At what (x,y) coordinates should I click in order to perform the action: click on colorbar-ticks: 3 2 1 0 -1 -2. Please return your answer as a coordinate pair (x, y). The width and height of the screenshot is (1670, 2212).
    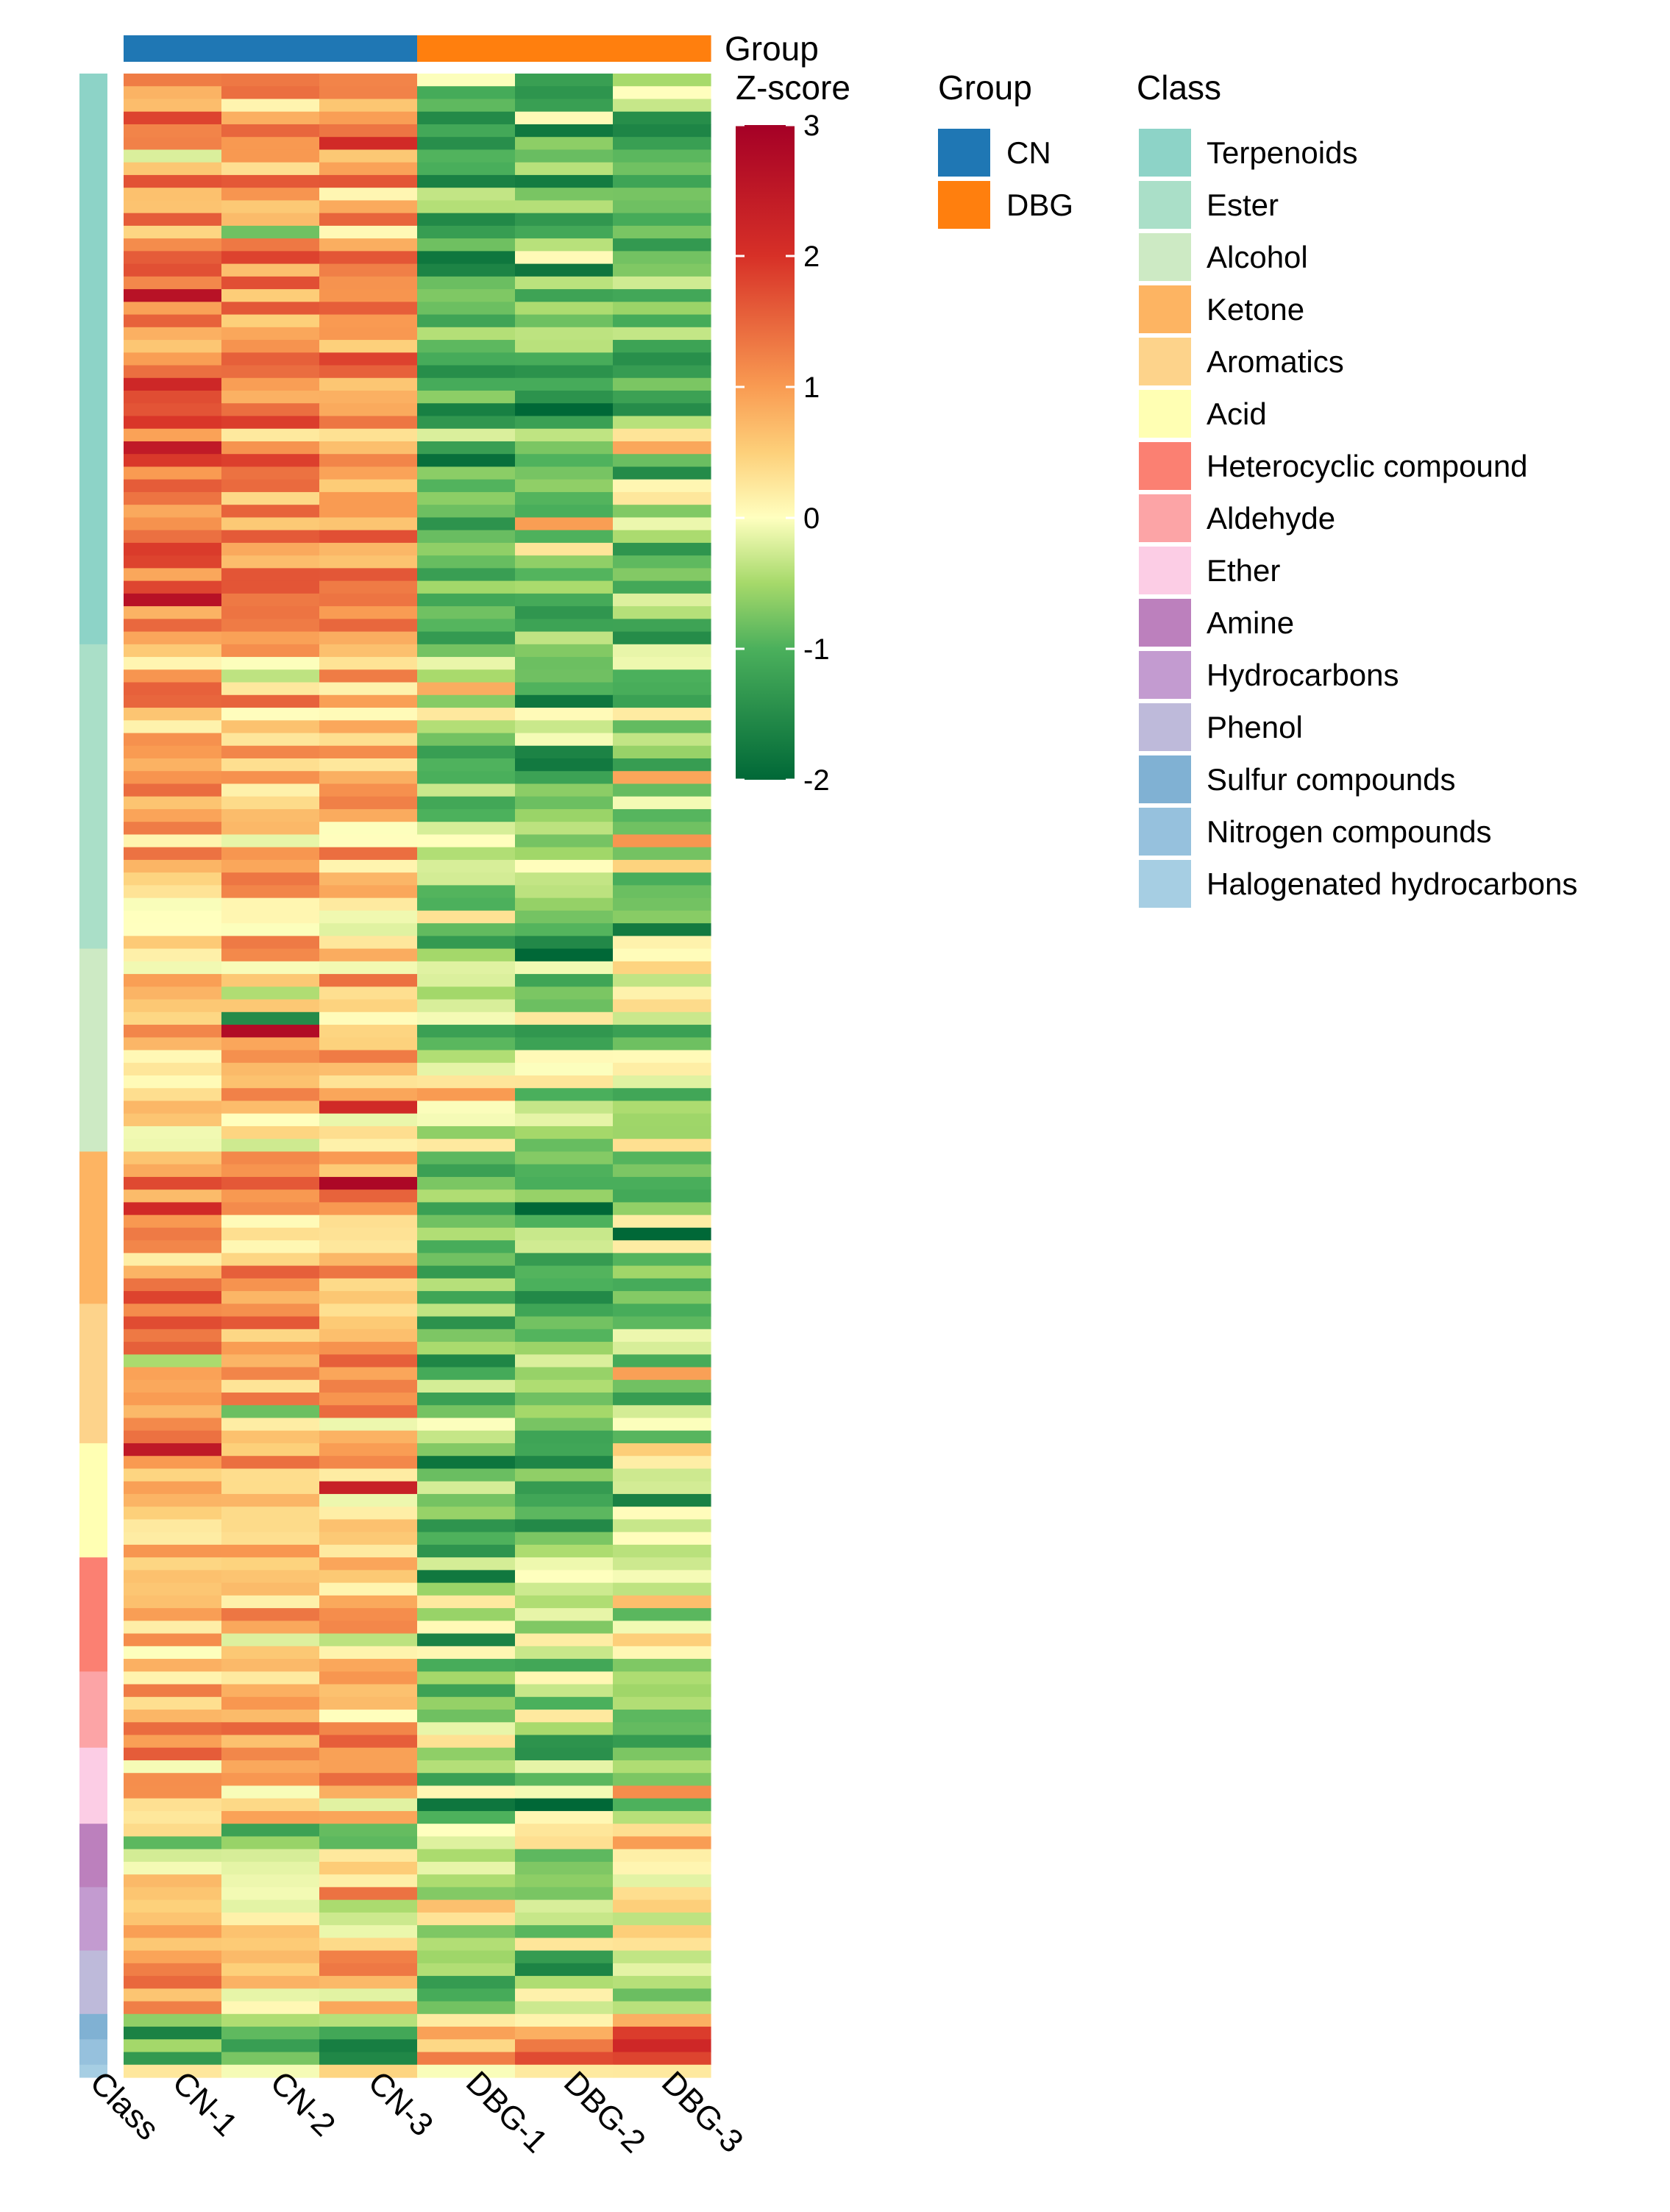
    Looking at the image, I should click on (783, 453).